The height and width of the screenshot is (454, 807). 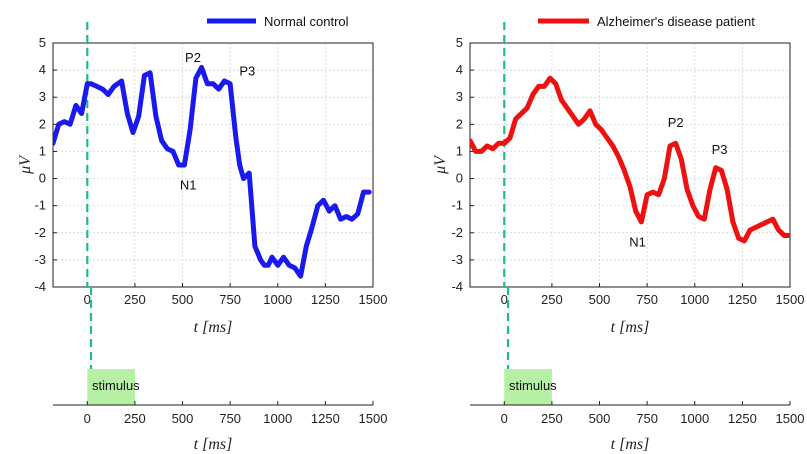 What do you see at coordinates (676, 21) in the screenshot?
I see `legend-label: Alzheimer's disease patient` at bounding box center [676, 21].